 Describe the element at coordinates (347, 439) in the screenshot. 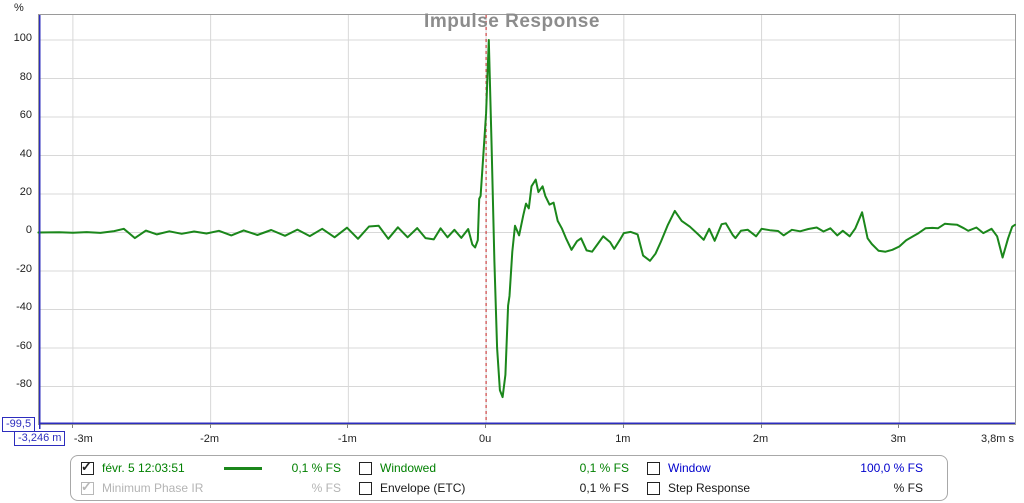

I see `x-tick-label: -1m` at that location.